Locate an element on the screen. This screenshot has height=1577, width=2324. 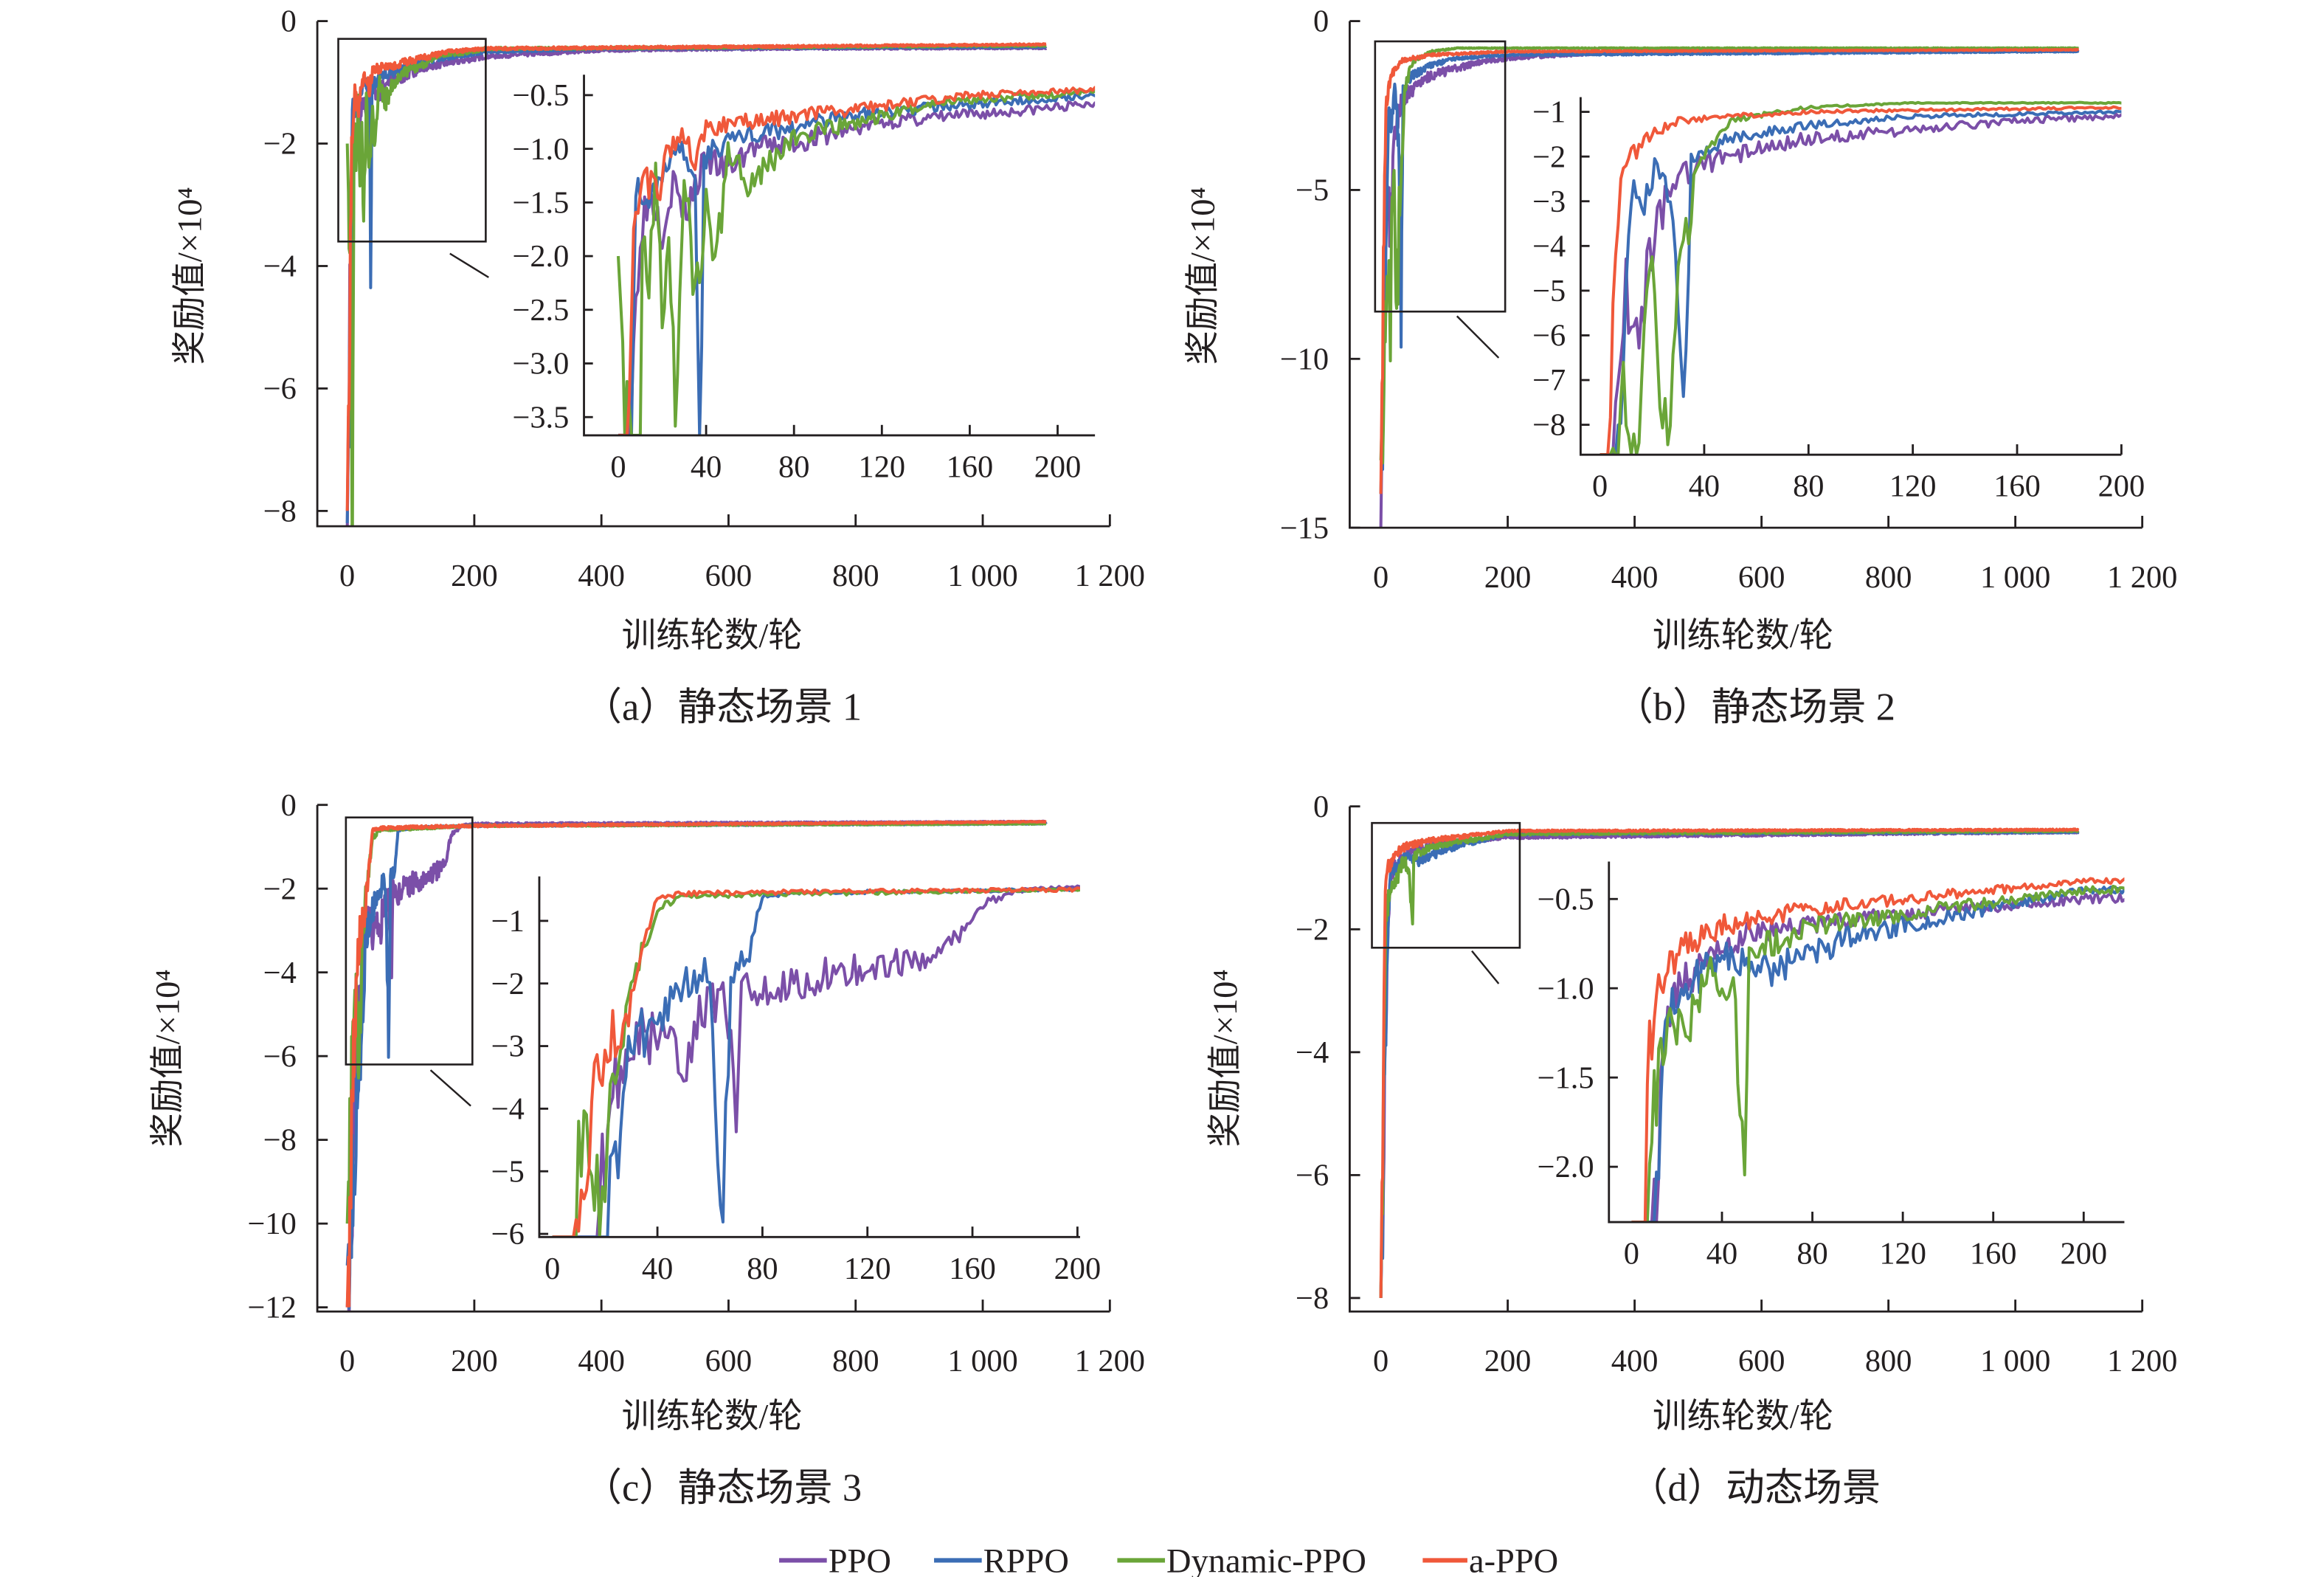
main-axes is located at coordinates (1746, 1059).